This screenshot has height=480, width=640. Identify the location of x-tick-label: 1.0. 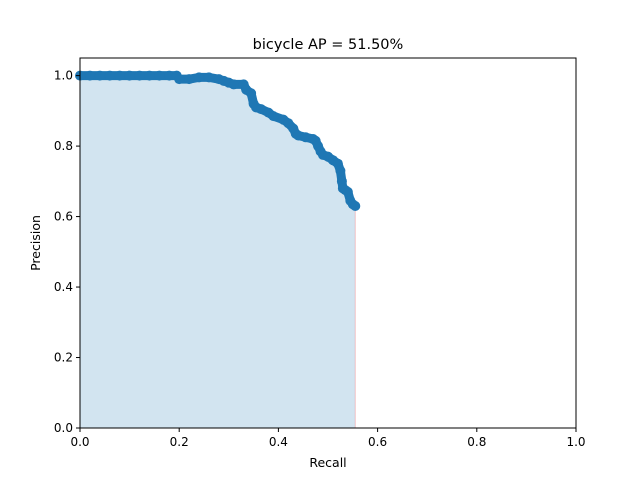
(575, 442).